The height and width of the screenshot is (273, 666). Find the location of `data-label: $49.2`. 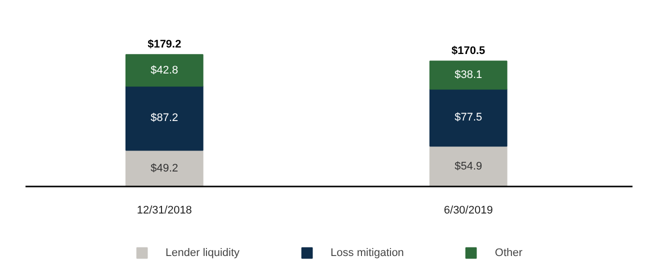

data-label: $49.2 is located at coordinates (164, 168).